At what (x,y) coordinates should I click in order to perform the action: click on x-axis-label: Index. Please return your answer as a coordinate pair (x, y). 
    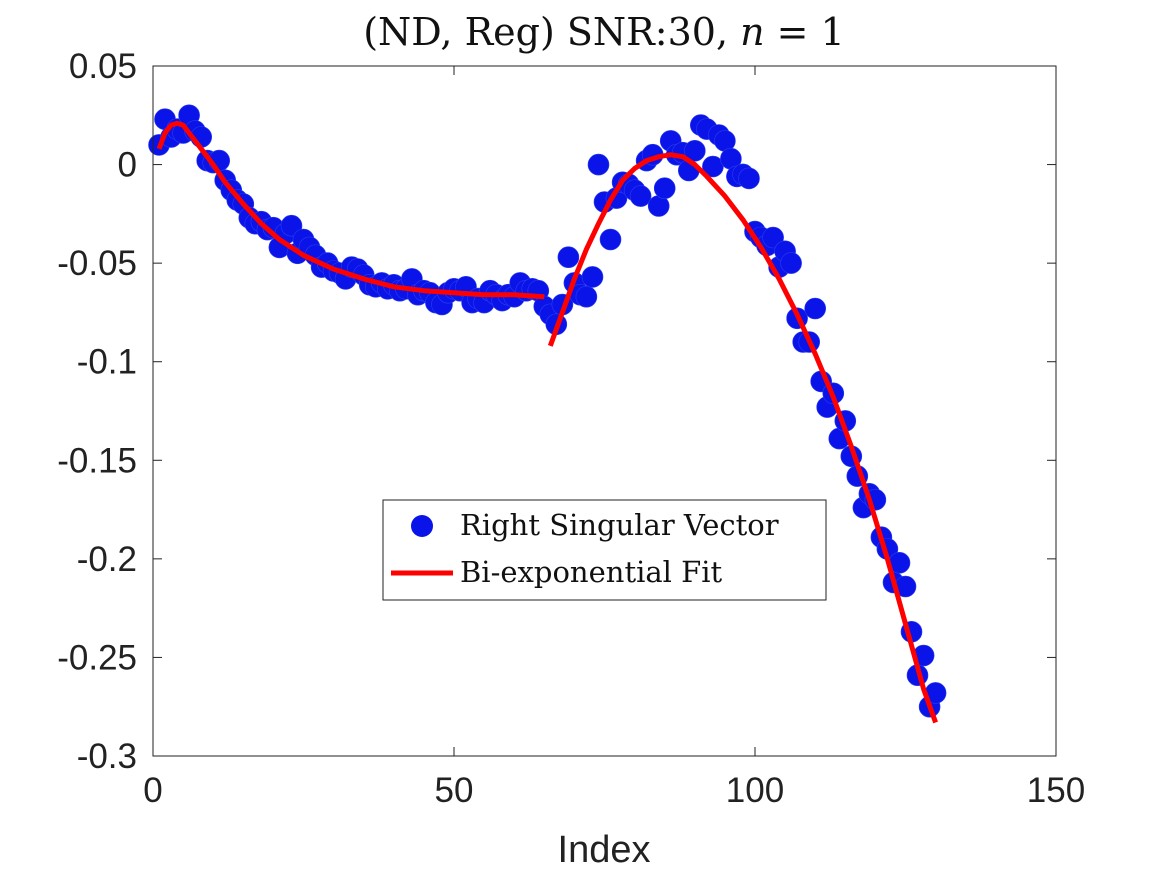
    Looking at the image, I should click on (604, 850).